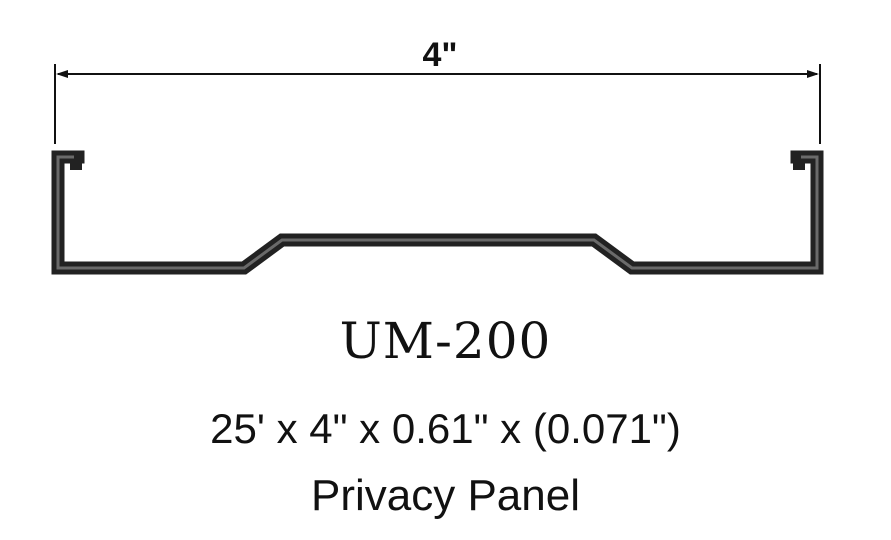 This screenshot has height=540, width=891. What do you see at coordinates (62, 74) in the screenshot?
I see `dimension-arrow-left` at bounding box center [62, 74].